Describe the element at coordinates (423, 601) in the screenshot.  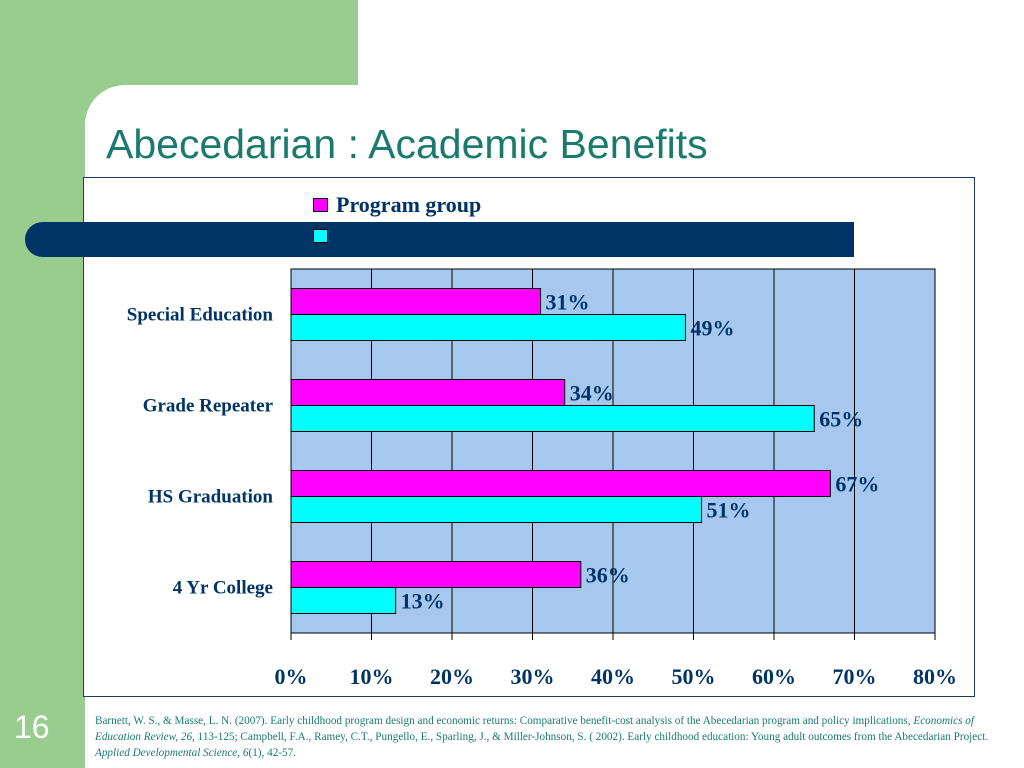
I see `data-label-comparison: 13%` at that location.